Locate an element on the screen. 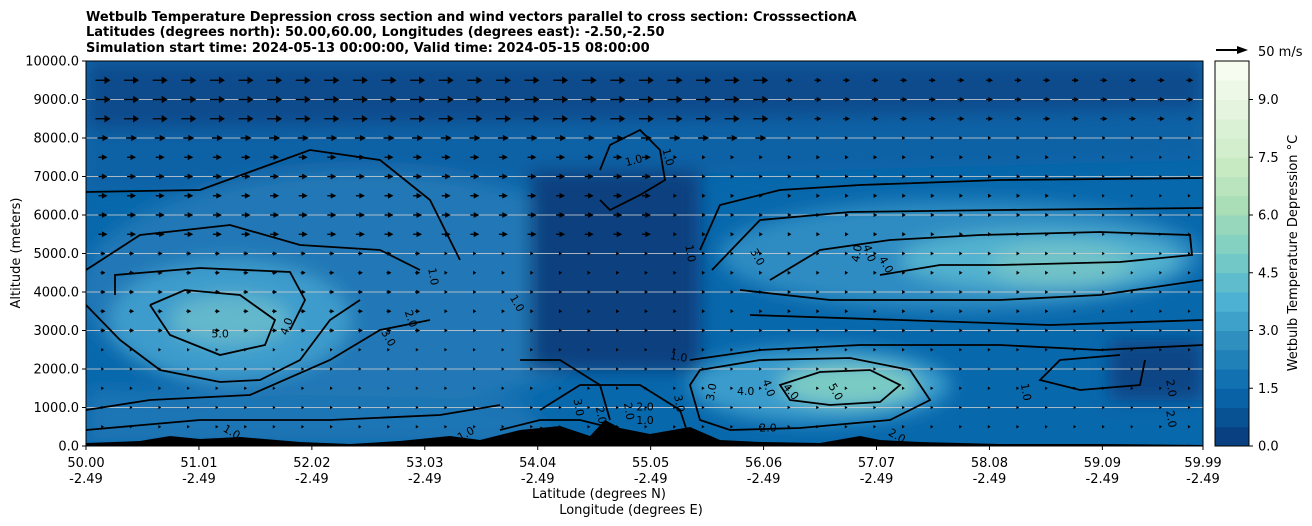 The width and height of the screenshot is (1312, 526). contour-label: 5.0 is located at coordinates (220, 333).